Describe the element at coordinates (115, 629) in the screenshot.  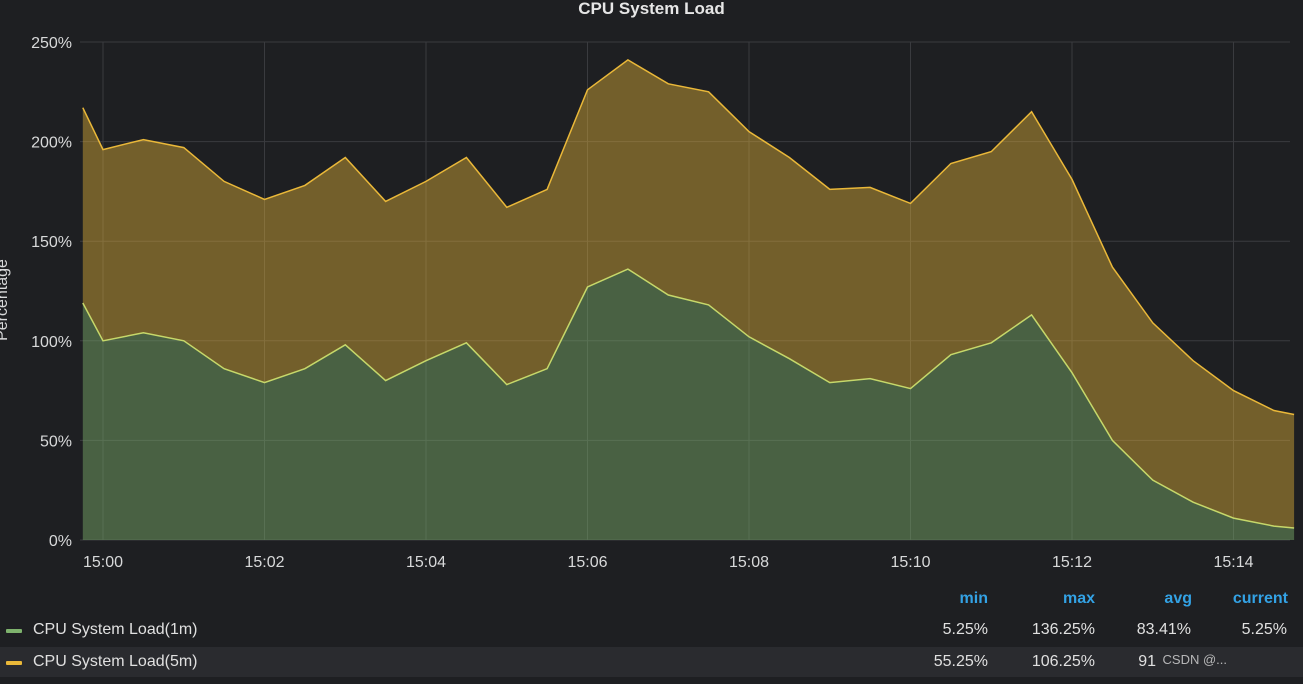
I see `legend-series-name: CPU System Load(1m)` at that location.